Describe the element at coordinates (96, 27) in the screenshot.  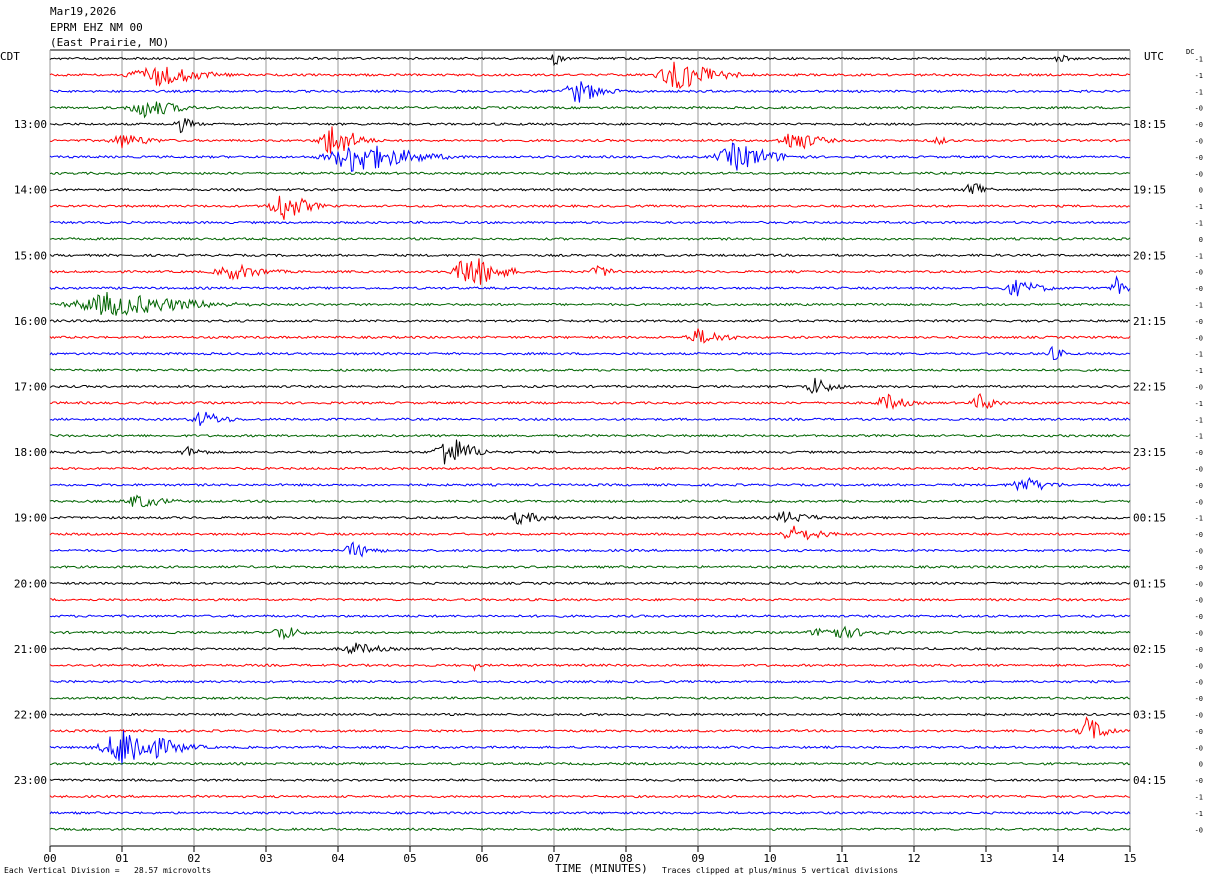
I see `header-station: EPRM EHZ NM 00` at that location.